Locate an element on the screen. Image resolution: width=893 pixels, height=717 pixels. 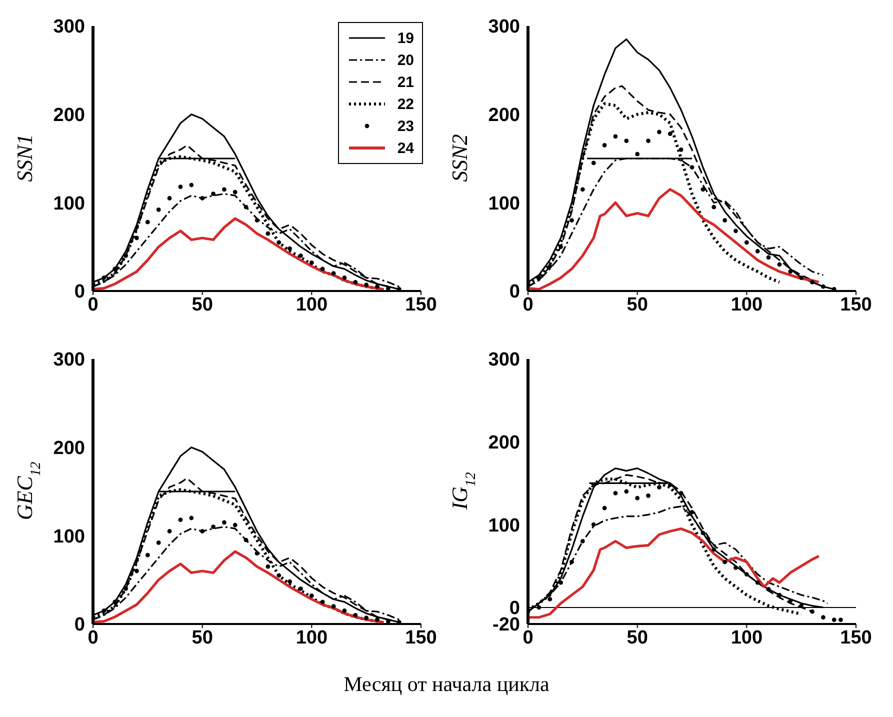
legend-label: 22 is located at coordinates (405, 104).